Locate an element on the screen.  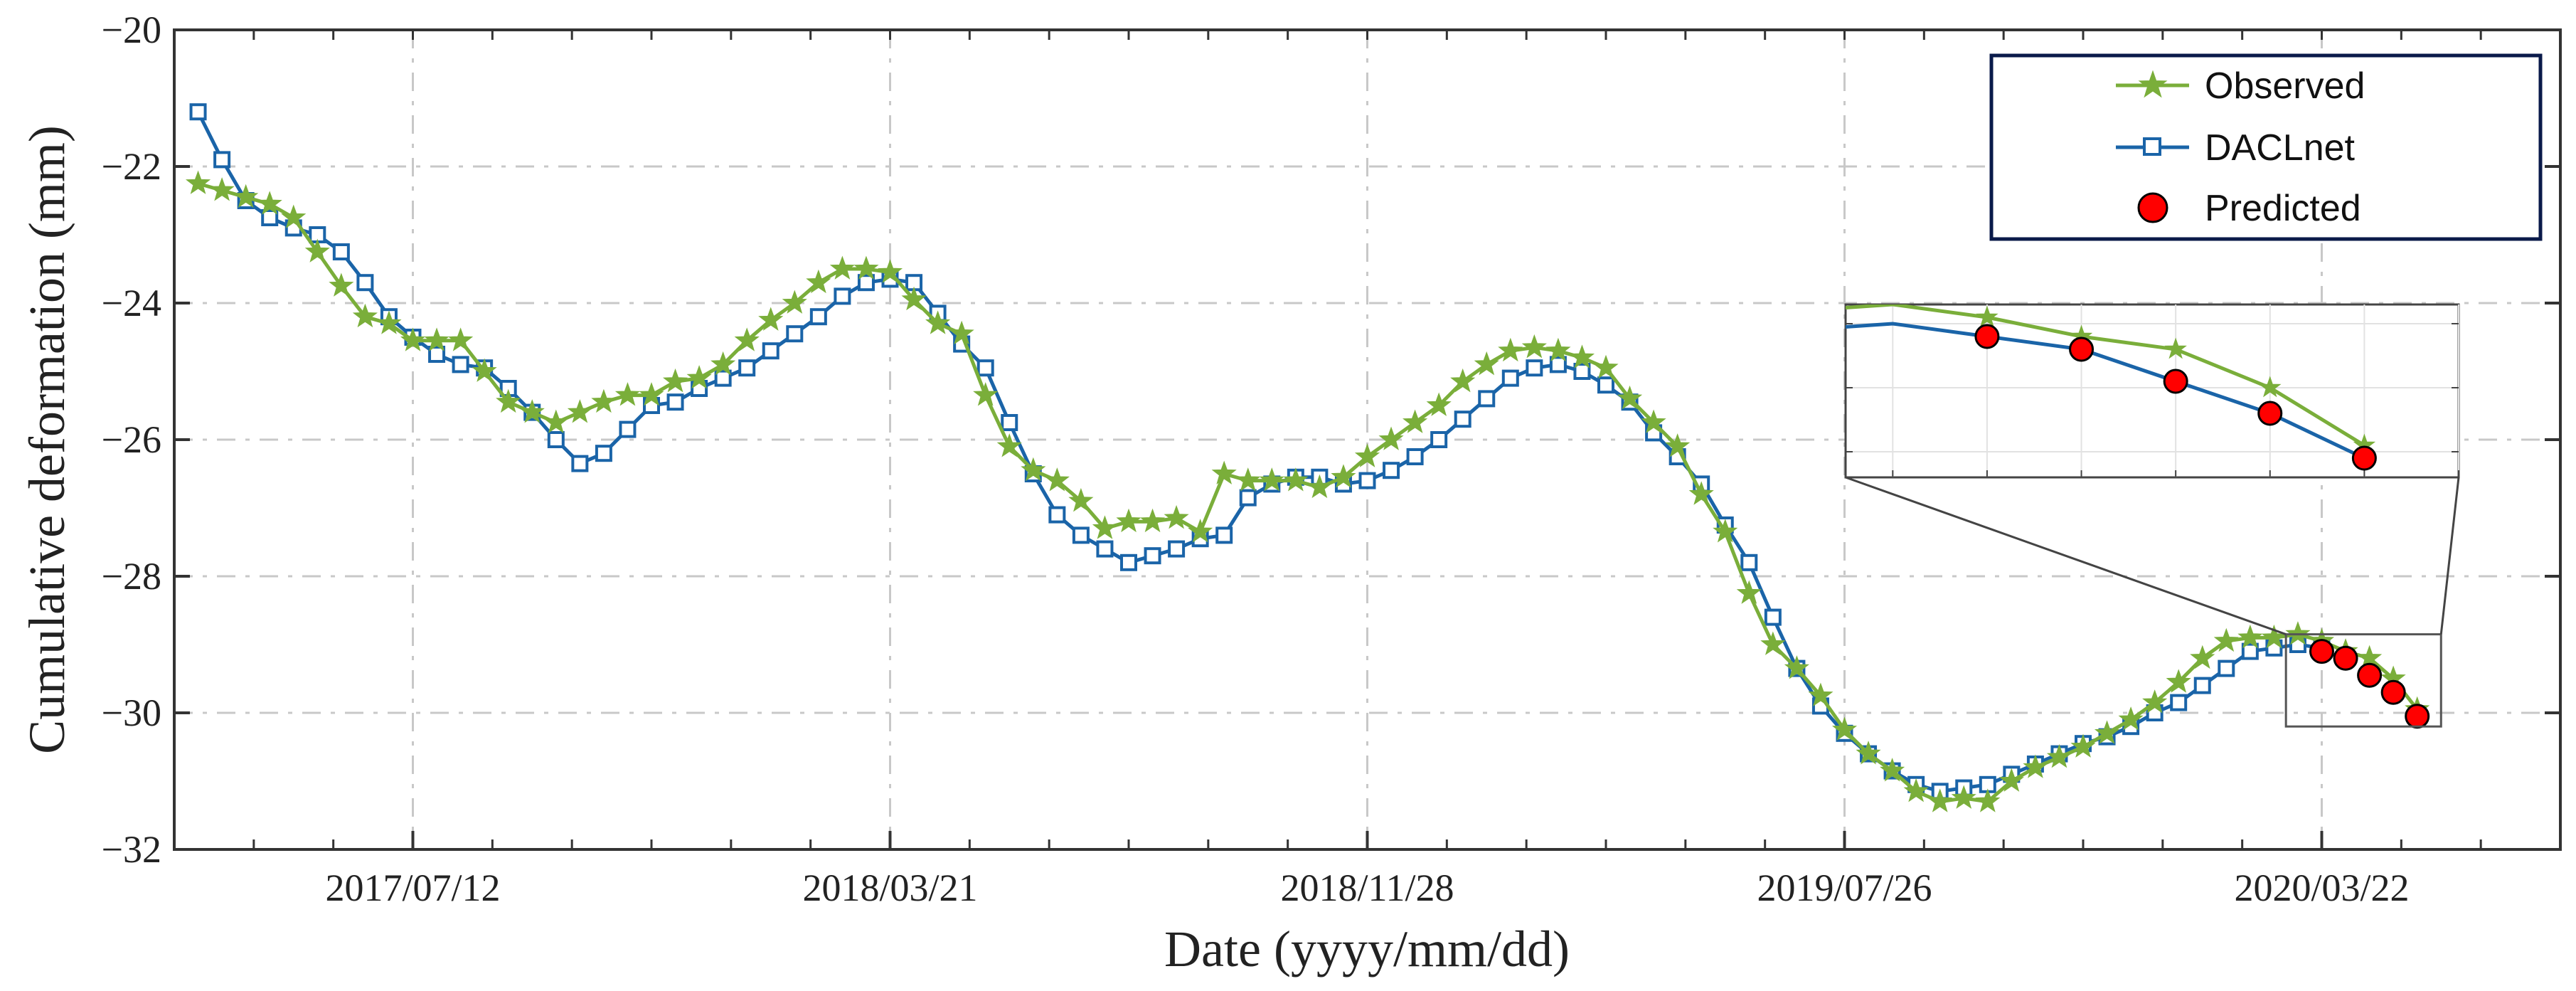
inset-series is located at coordinates (2111, 387).